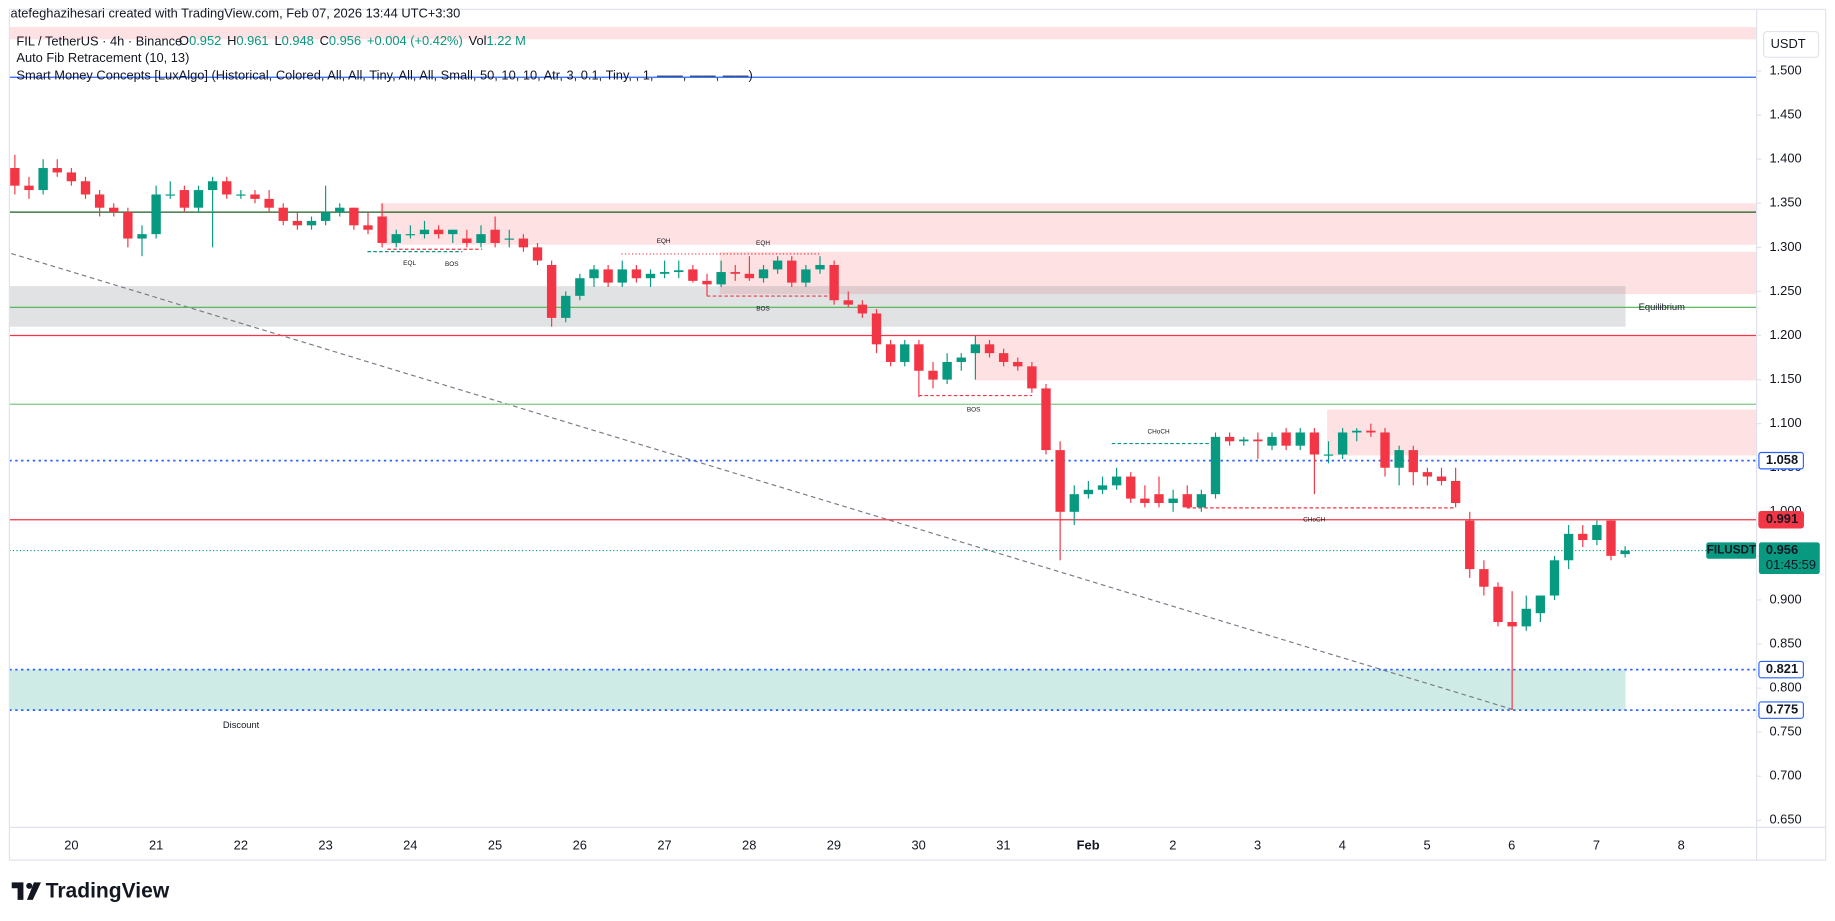 The height and width of the screenshot is (921, 1835). What do you see at coordinates (1785, 422) in the screenshot?
I see `y-tick-label: 1.100` at bounding box center [1785, 422].